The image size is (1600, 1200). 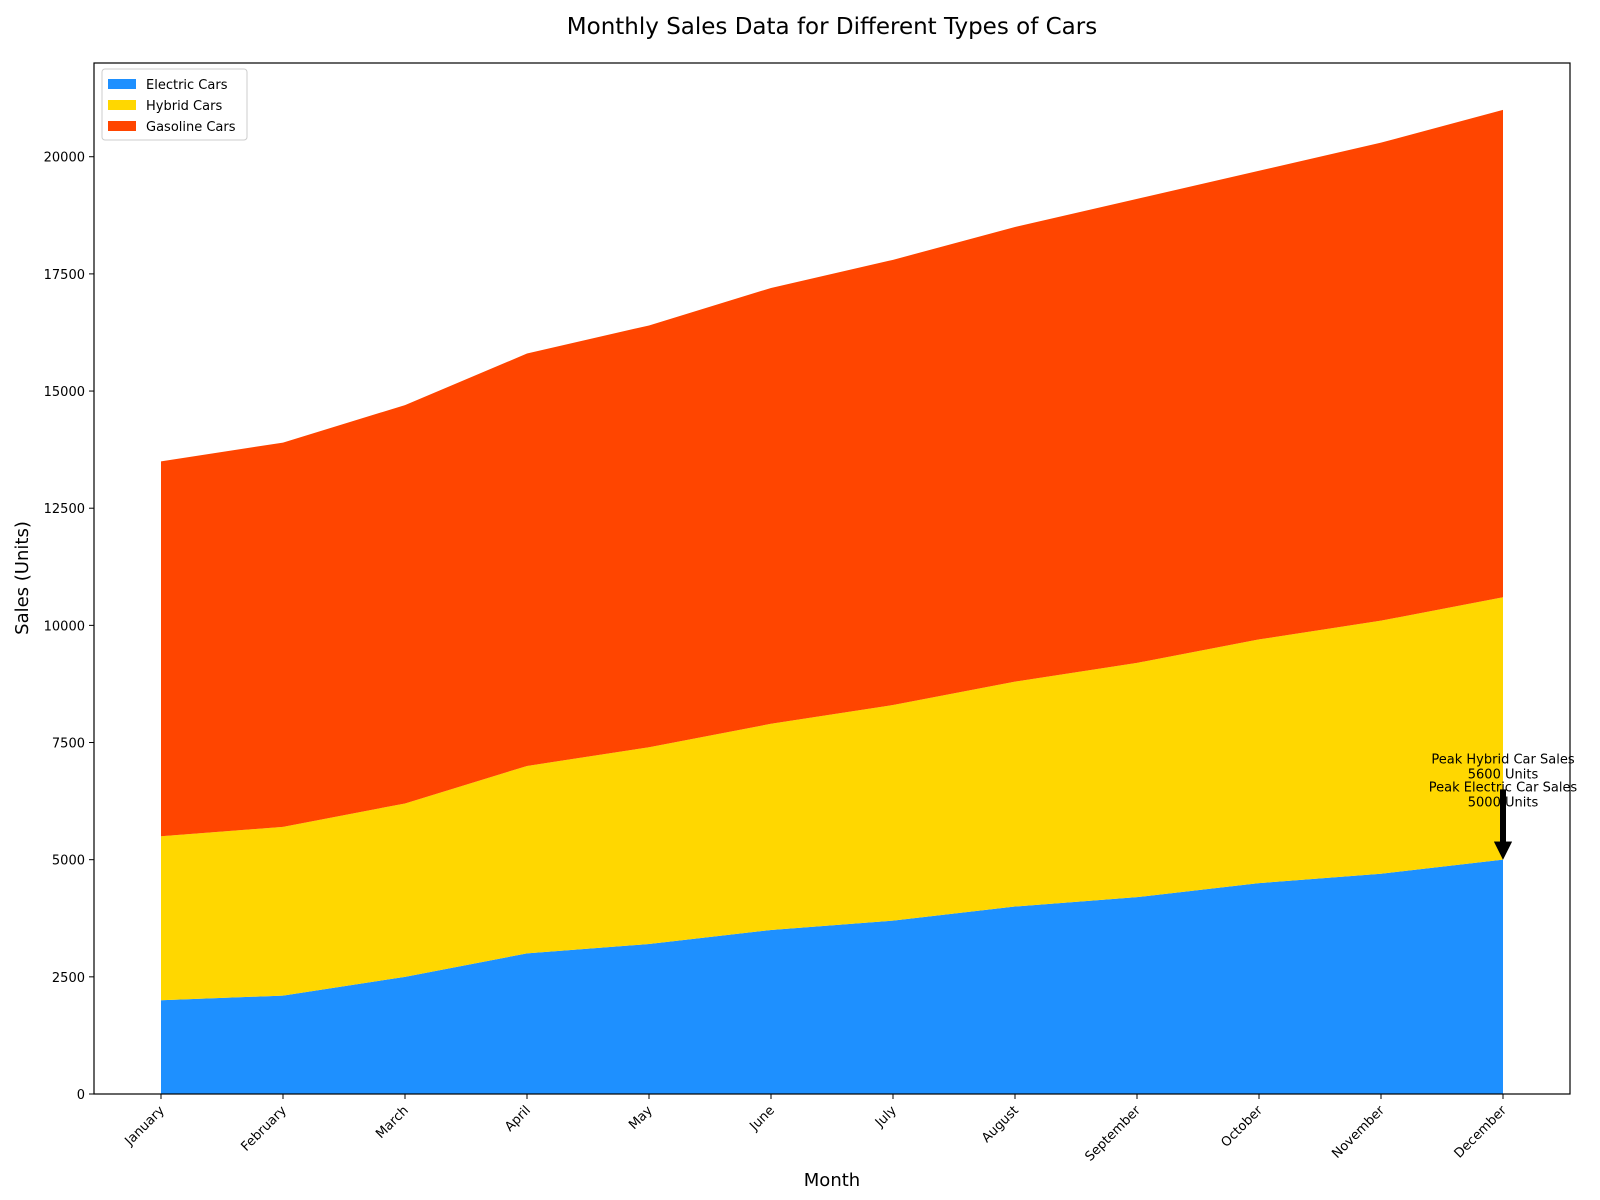 What do you see at coordinates (64, 275) in the screenshot?
I see `y-tick-label: 17500` at bounding box center [64, 275].